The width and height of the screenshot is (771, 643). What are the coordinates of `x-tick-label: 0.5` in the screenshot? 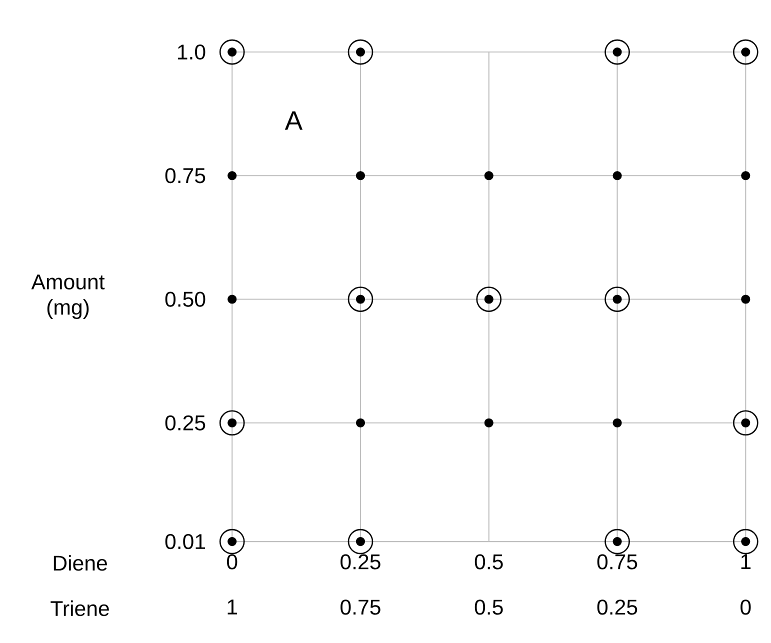 It's located at (488, 562).